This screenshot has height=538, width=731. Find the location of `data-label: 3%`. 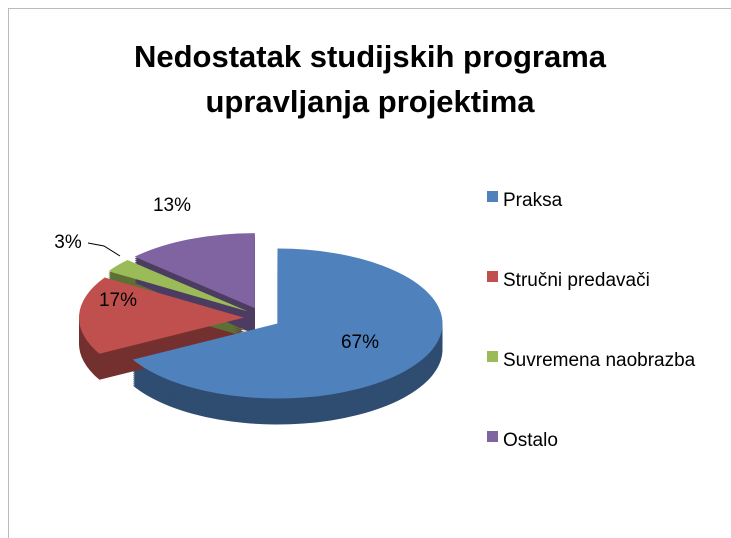

data-label: 3% is located at coordinates (68, 242).